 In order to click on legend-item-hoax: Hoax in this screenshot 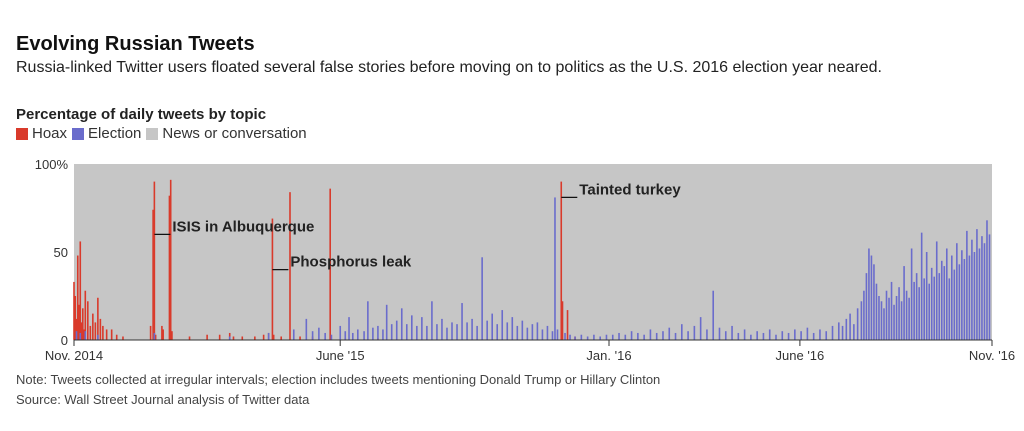, I will do `click(41, 133)`.